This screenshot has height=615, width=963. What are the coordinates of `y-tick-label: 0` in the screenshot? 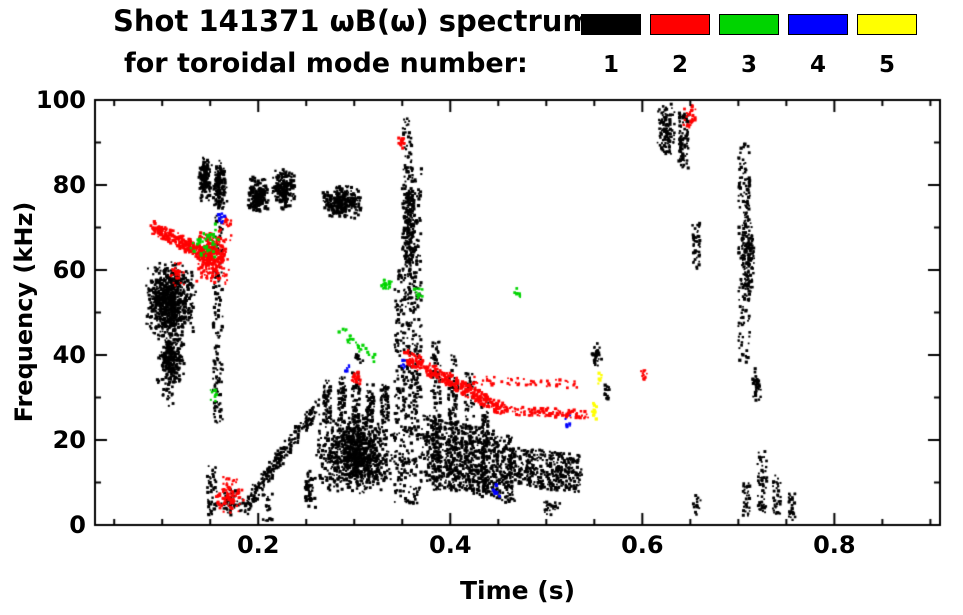 It's located at (77, 525).